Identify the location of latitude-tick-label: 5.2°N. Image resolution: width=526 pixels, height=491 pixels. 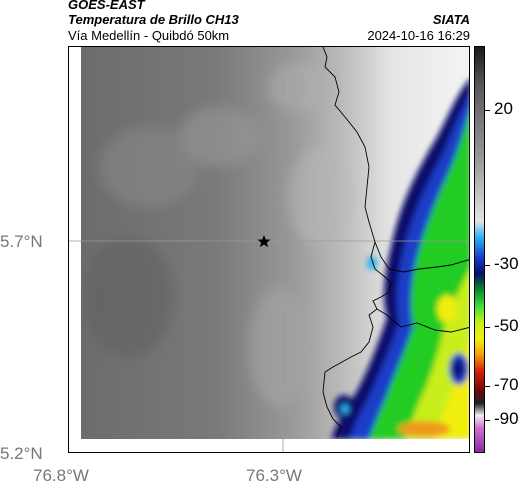
(21, 453).